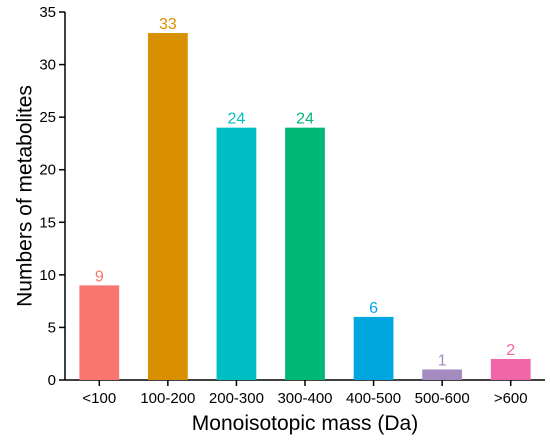 The width and height of the screenshot is (550, 444). Describe the element at coordinates (99, 398) in the screenshot. I see `x-tick-label: <100` at that location.